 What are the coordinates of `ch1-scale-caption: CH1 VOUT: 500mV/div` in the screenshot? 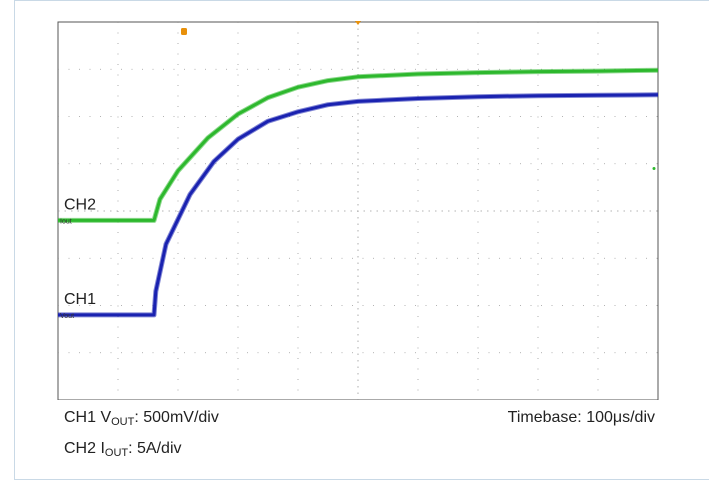 It's located at (141, 418).